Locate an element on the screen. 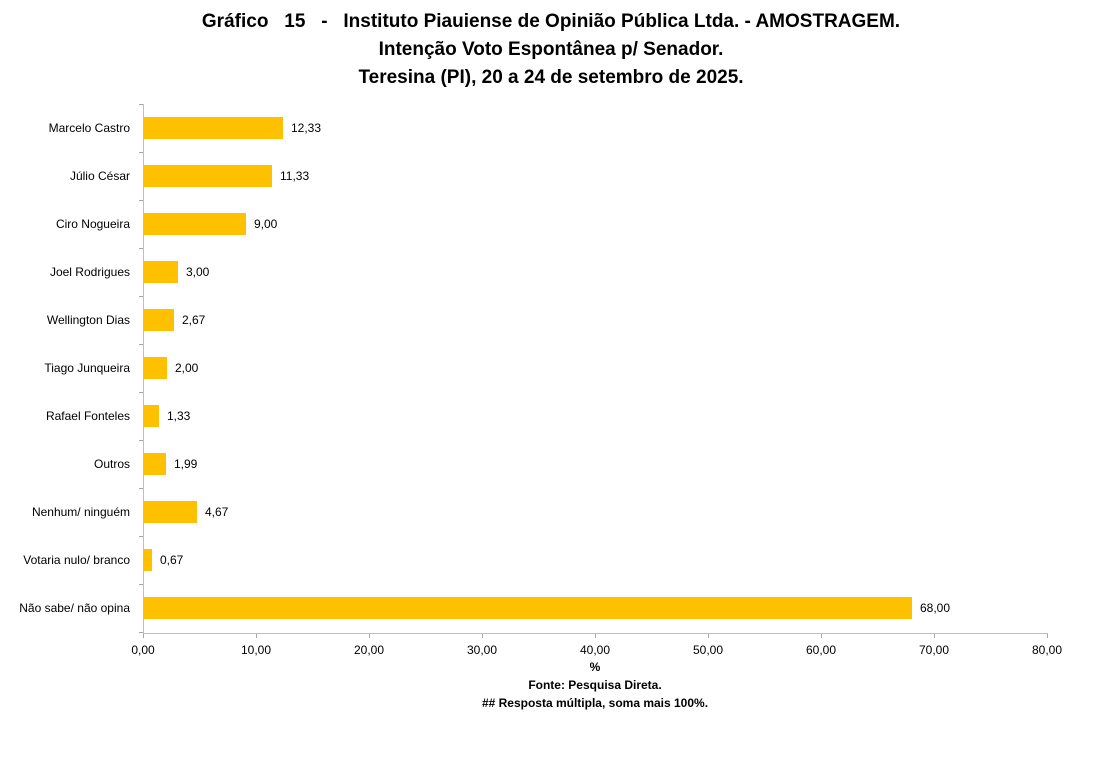 The height and width of the screenshot is (759, 1102). bar-value-label: 1,33 is located at coordinates (179, 416).